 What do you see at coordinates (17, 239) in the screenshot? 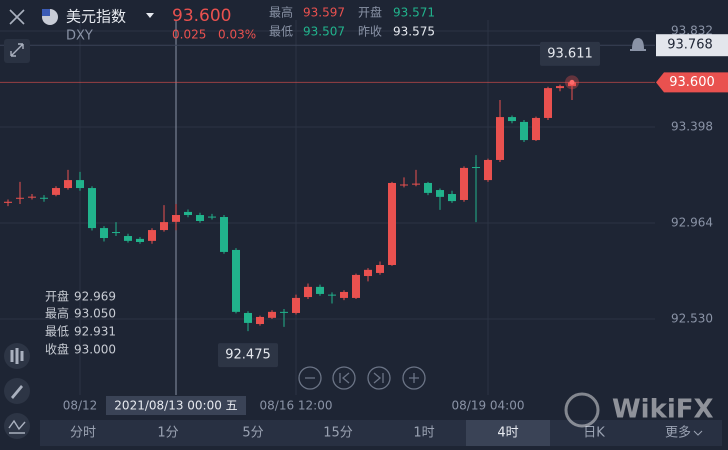
I see `toolbar` at bounding box center [17, 239].